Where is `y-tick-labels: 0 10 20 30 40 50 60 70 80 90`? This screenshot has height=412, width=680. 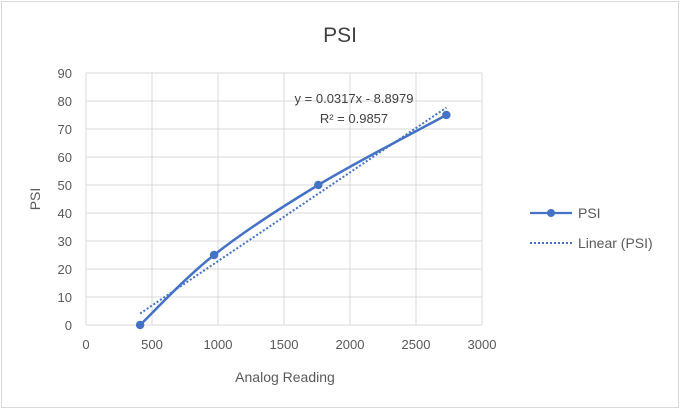 y-tick-labels: 0 10 20 30 40 50 60 70 80 90 is located at coordinates (65, 199).